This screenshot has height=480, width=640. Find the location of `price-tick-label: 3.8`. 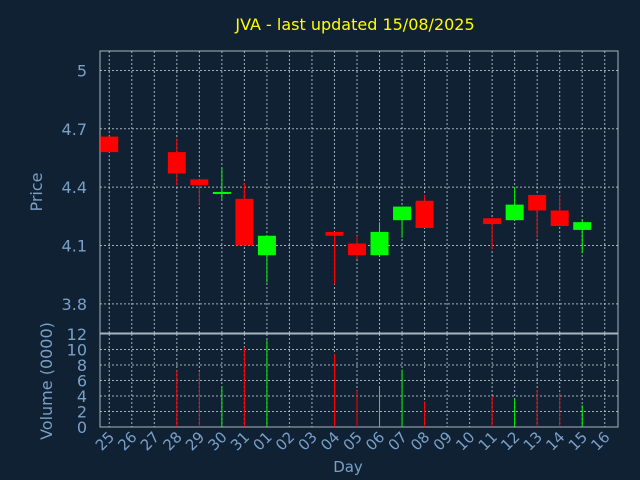

price-tick-label: 3.8 is located at coordinates (74, 304).